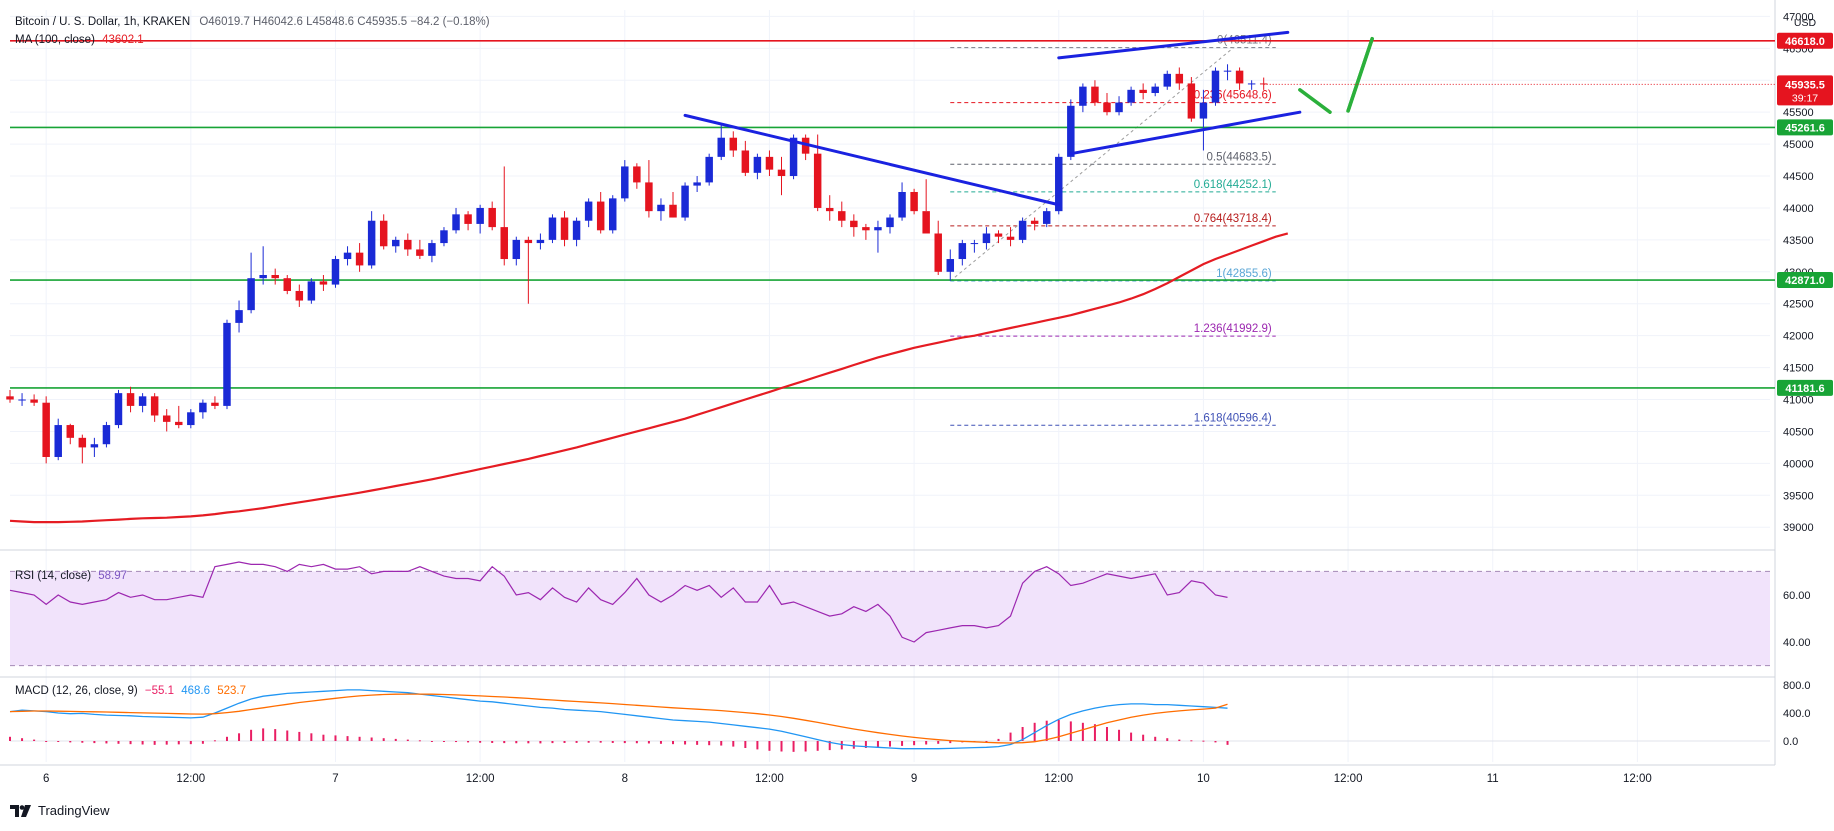 Image resolution: width=1834 pixels, height=831 pixels. I want to click on tradingview-logo: TradingView, so click(60, 810).